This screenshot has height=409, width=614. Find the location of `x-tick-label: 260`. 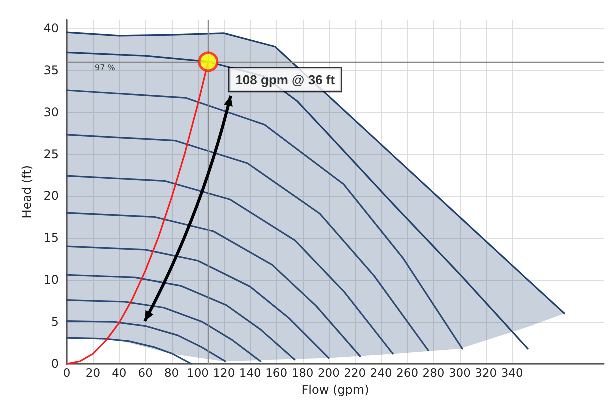

x-tick-label: 260 is located at coordinates (407, 373).